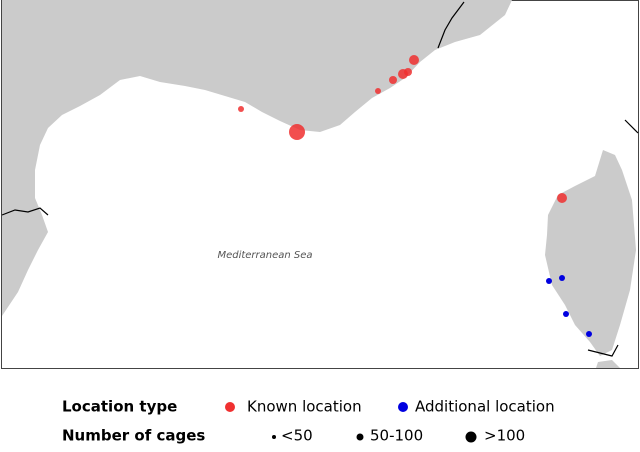 This screenshot has width=640, height=452. I want to click on legend-item: <50, so click(297, 436).